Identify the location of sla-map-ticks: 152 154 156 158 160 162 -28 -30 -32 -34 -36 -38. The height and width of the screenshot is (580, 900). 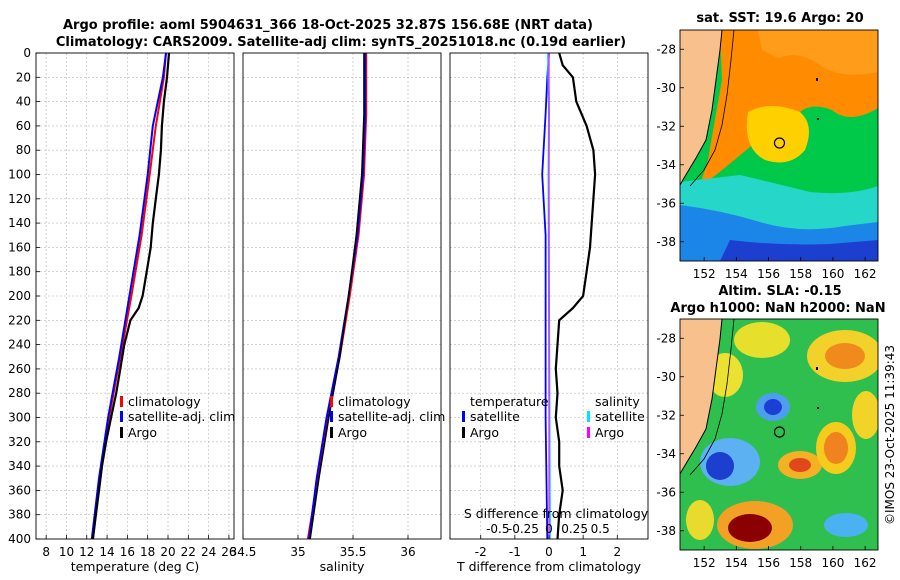
(766, 450).